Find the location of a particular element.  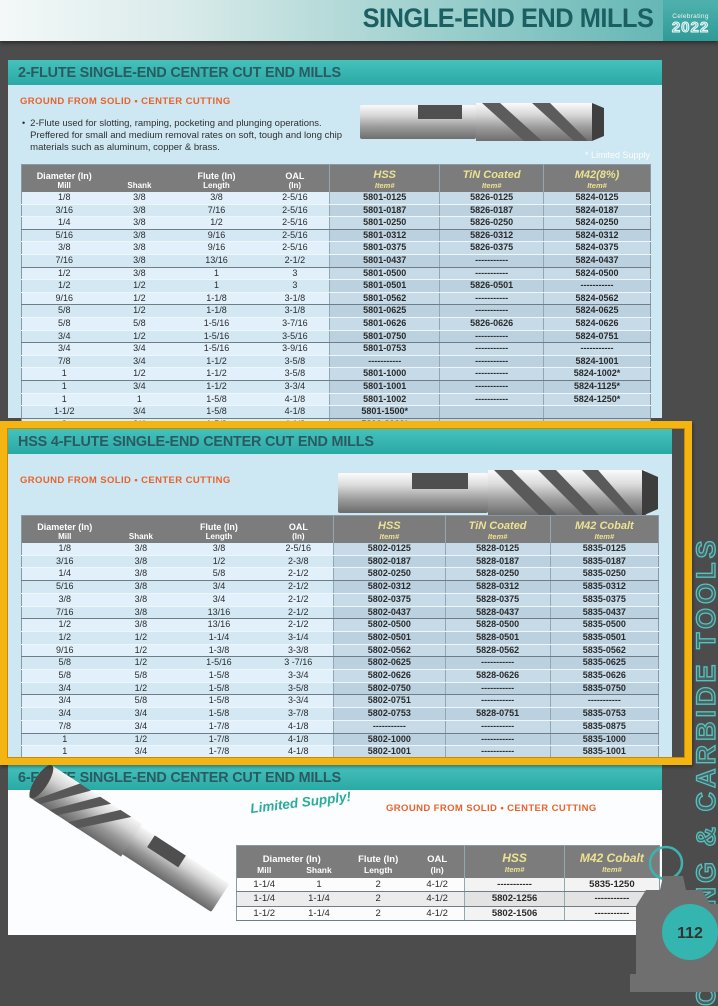

item-number-cell: 5835-0562 is located at coordinates (604, 651).